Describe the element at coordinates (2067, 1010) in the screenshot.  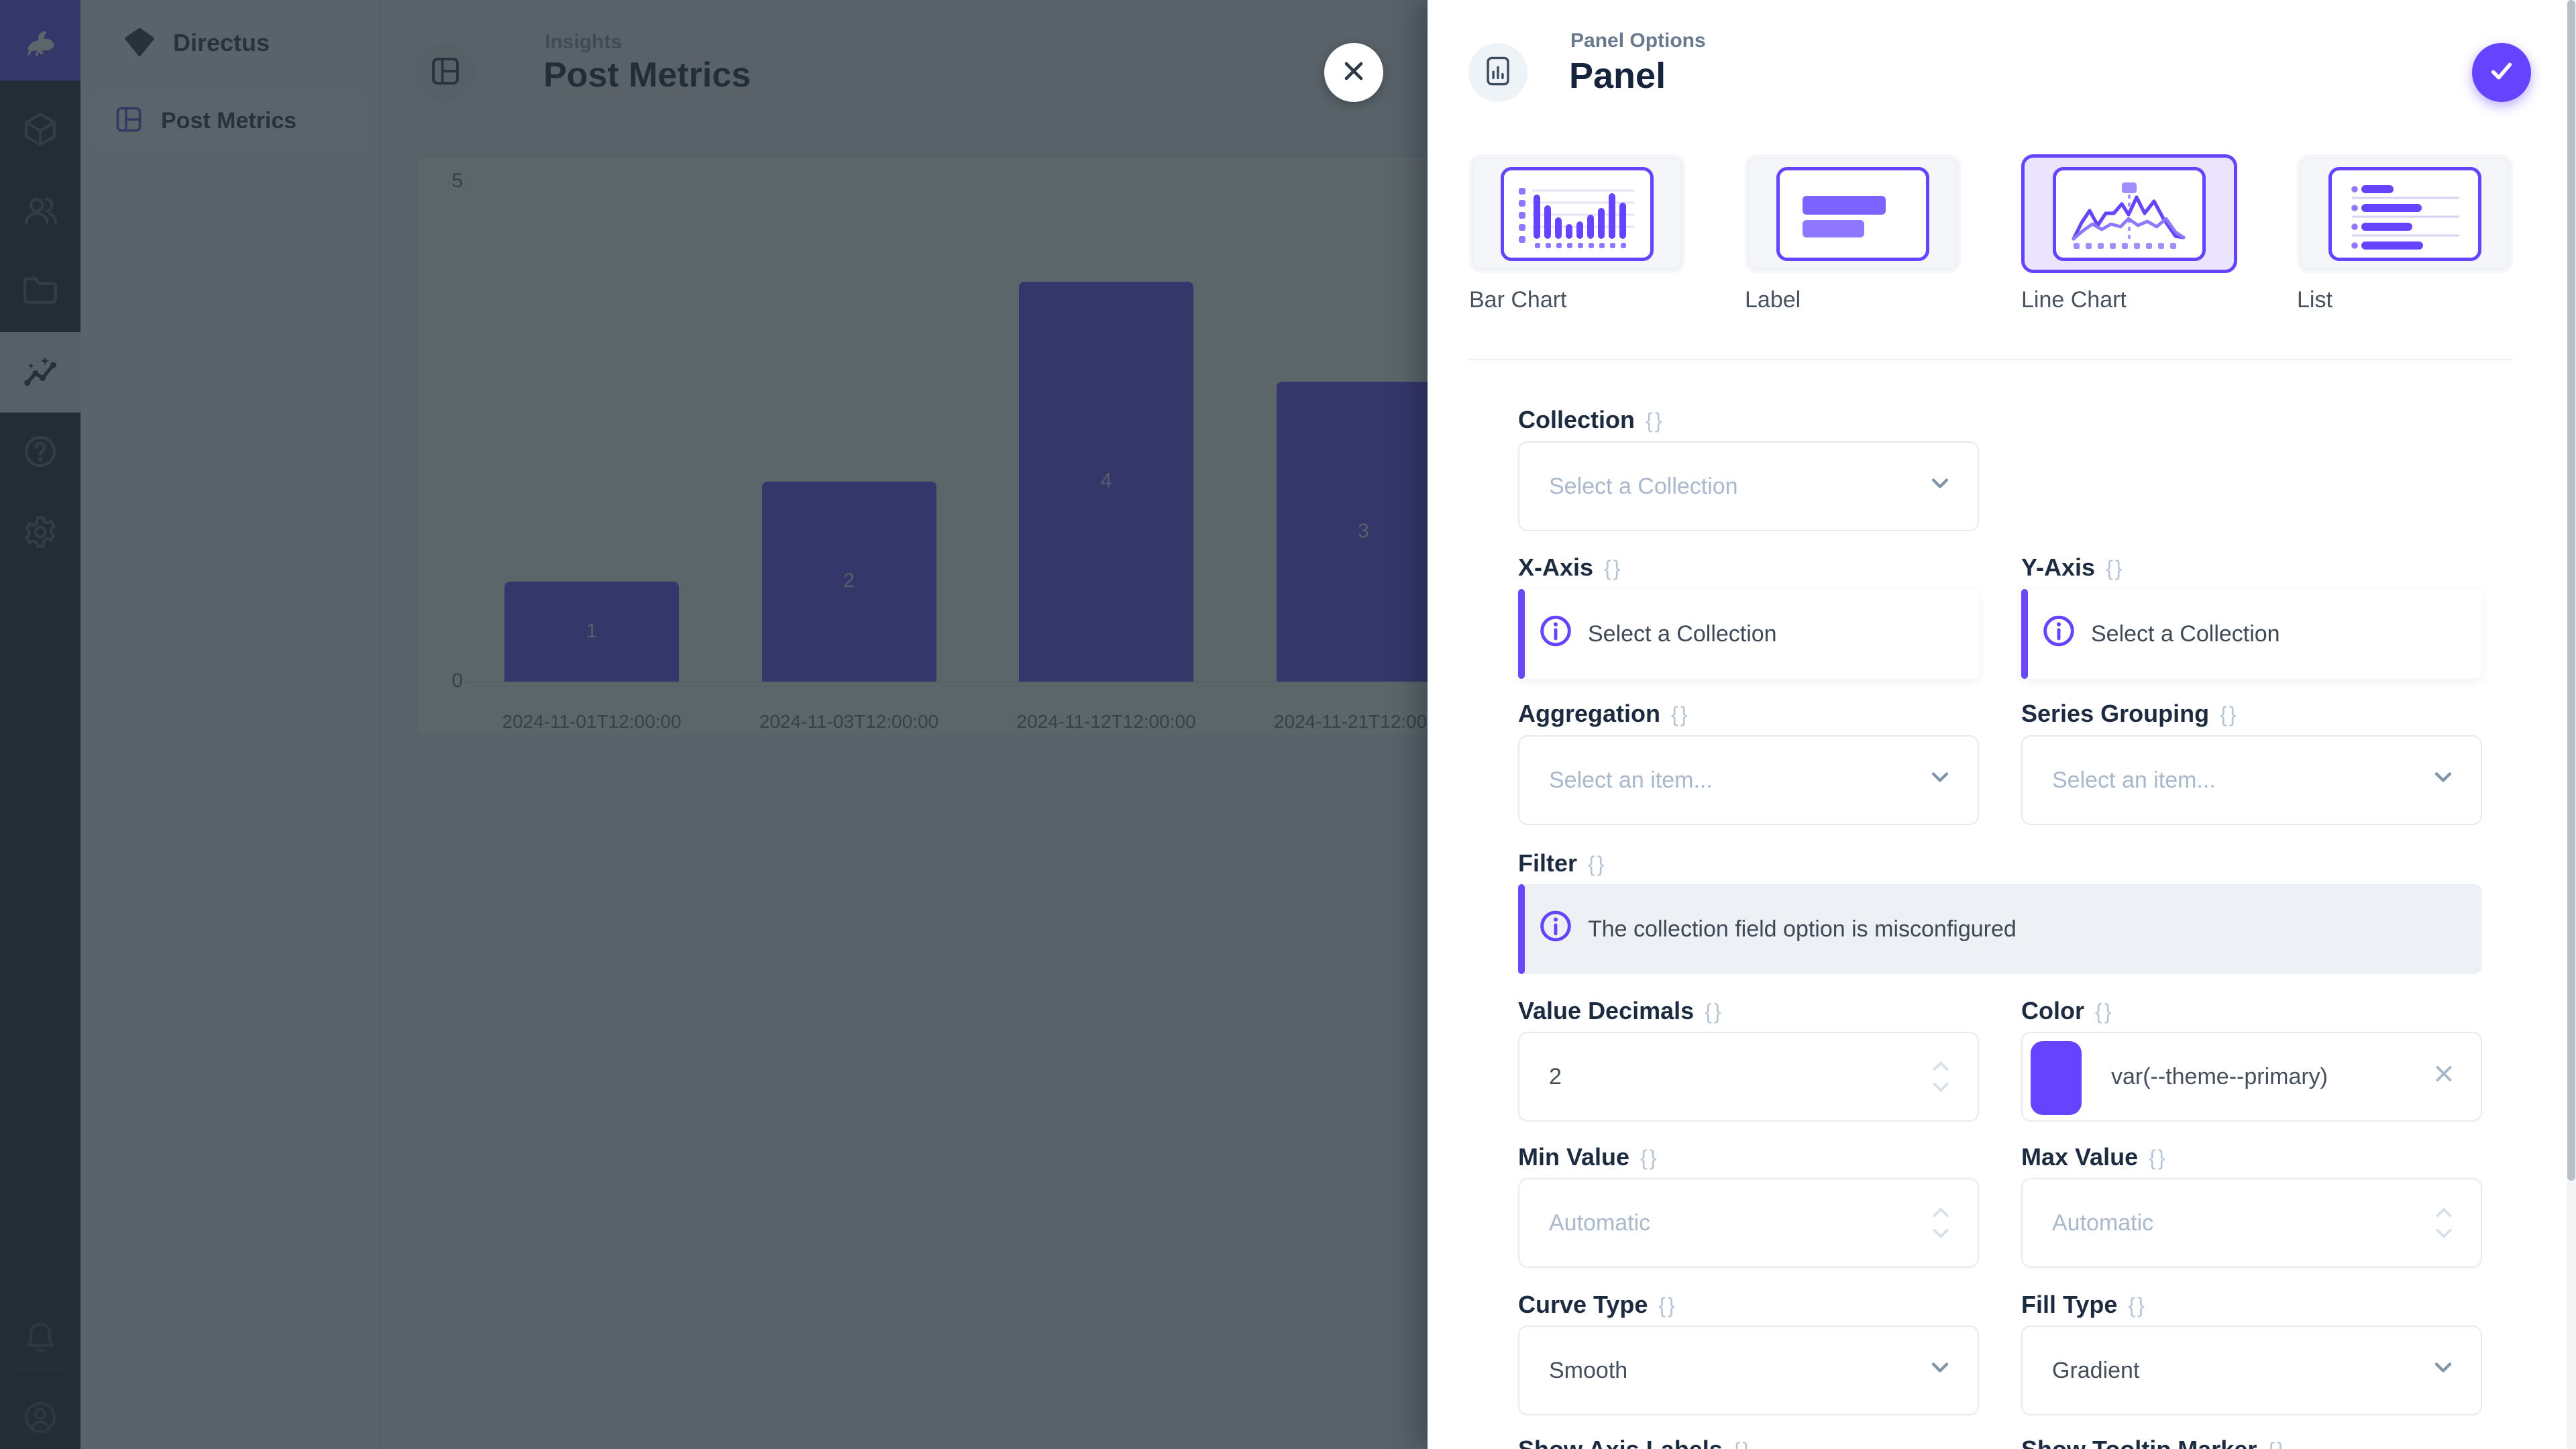
I see `color-label: Color{}` at that location.